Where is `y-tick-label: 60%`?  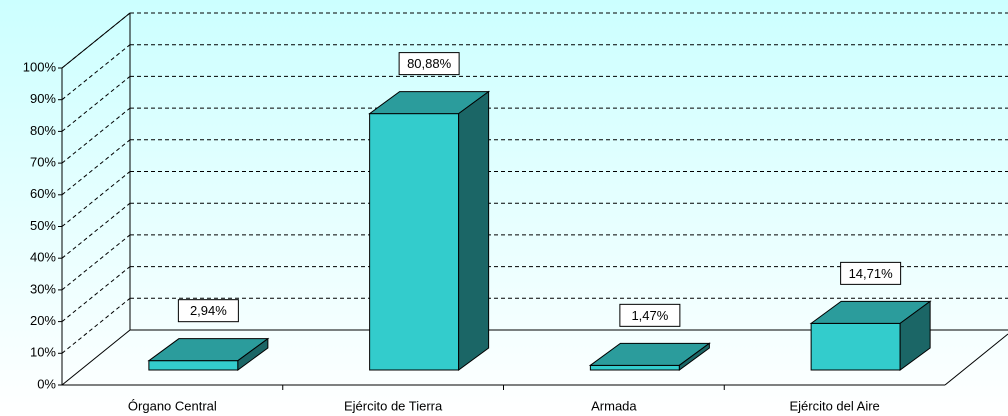 y-tick-label: 60% is located at coordinates (43, 193).